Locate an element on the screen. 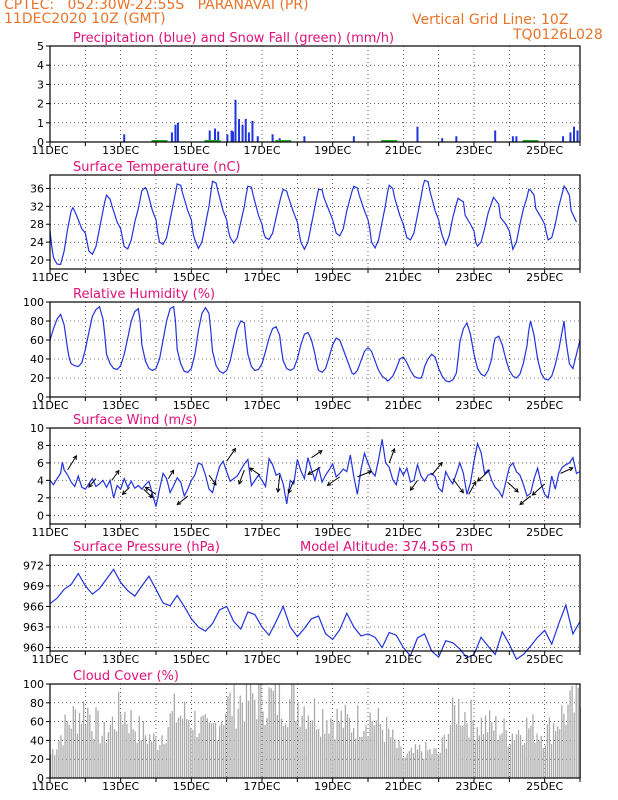  y-tick-label: 960 is located at coordinates (33, 648).